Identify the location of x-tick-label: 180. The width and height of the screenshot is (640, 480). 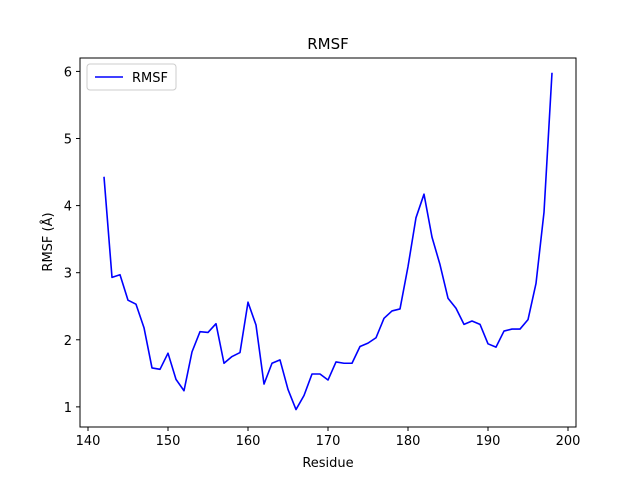
(408, 441).